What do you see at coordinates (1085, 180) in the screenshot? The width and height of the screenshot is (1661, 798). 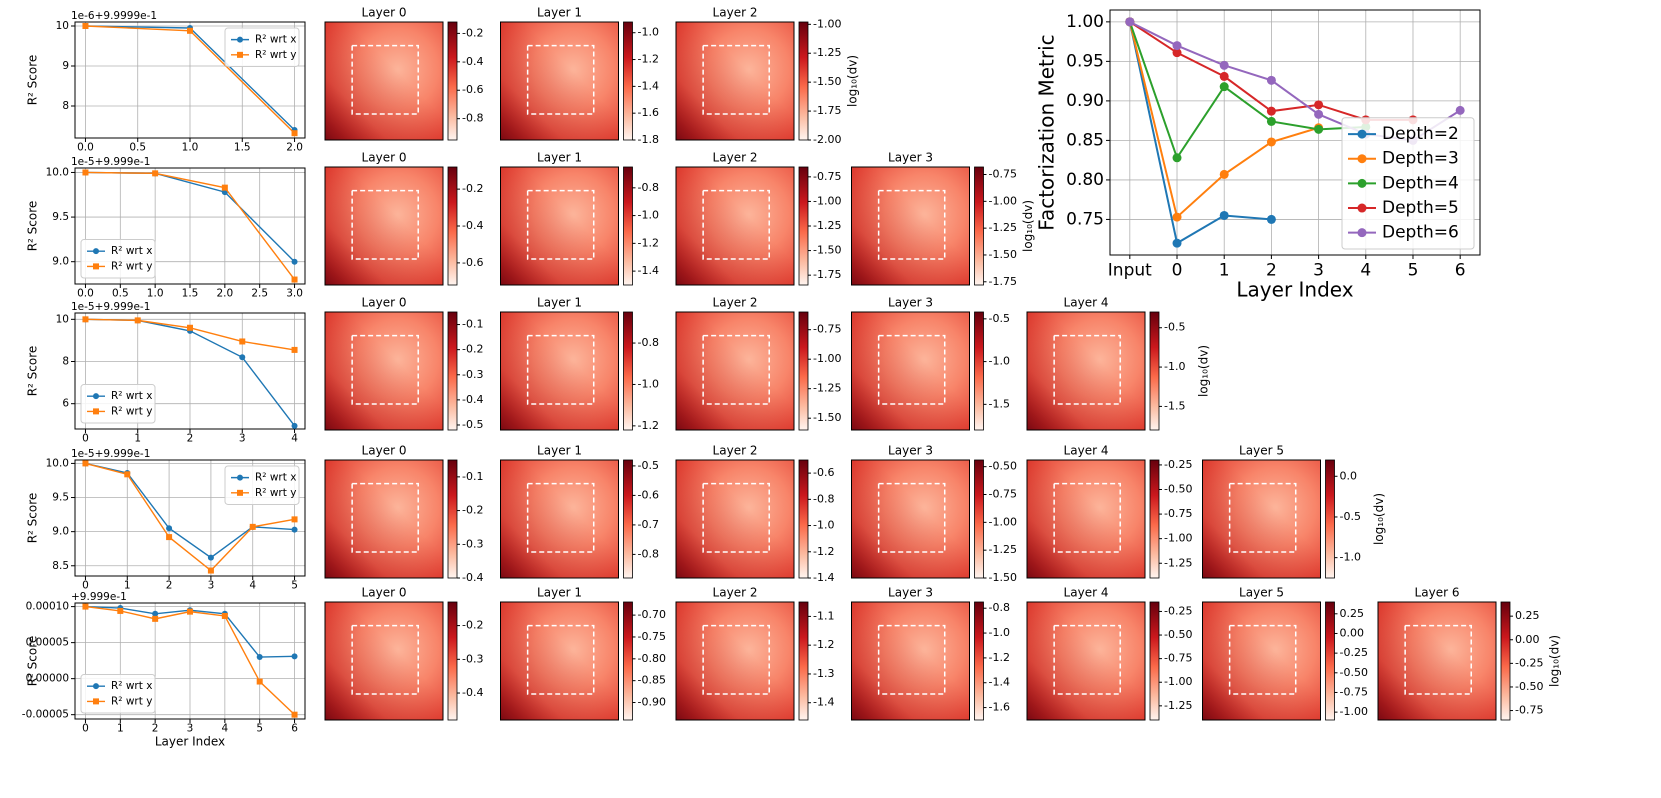 I see `y-tick-label: 0.80` at bounding box center [1085, 180].